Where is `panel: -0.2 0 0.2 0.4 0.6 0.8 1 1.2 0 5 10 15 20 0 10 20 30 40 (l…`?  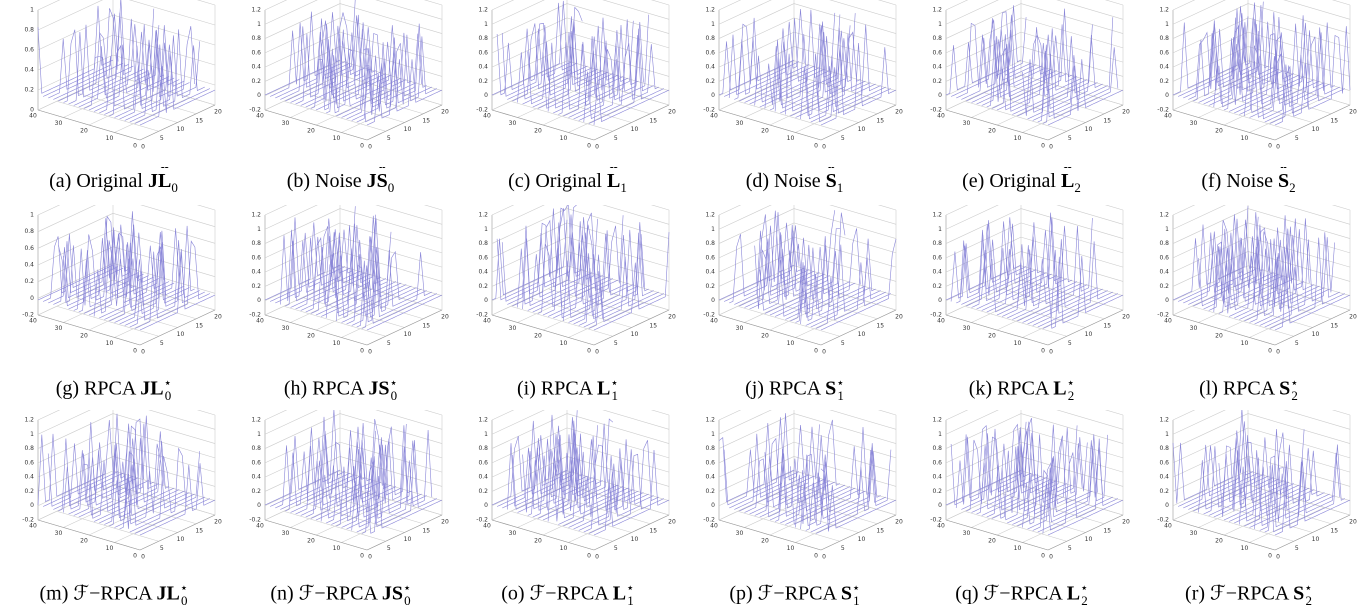
panel: -0.2 0 0.2 0.4 0.6 0.8 1 1.2 0 5 10 15 20 0 10 20 30 40 (l… is located at coordinates (1248, 307).